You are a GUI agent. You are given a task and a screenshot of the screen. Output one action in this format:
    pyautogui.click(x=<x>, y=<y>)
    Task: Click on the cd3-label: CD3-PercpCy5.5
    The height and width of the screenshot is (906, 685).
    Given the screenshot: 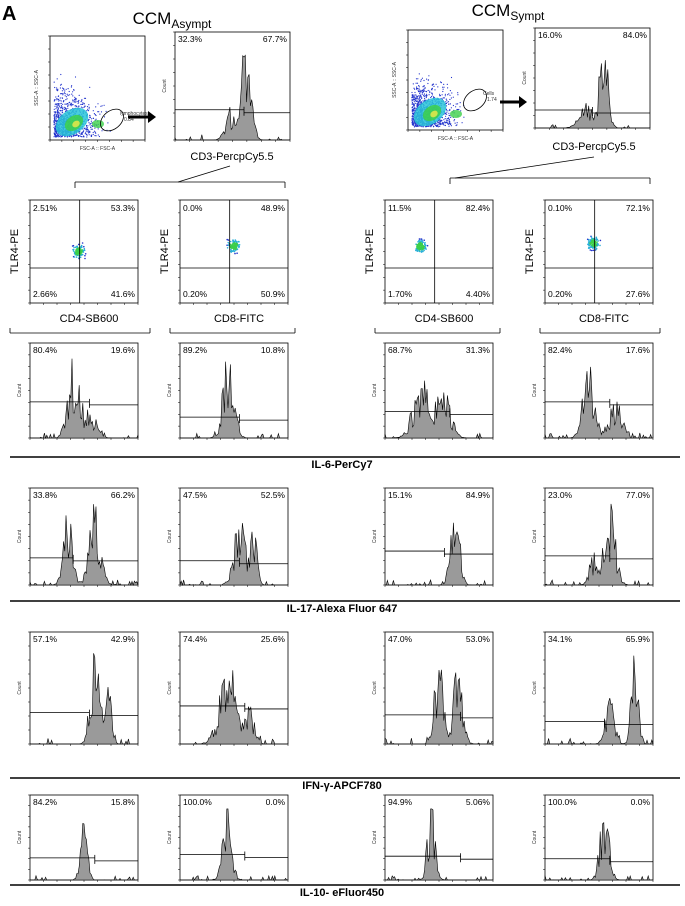 What is the action you would take?
    pyautogui.click(x=231, y=157)
    